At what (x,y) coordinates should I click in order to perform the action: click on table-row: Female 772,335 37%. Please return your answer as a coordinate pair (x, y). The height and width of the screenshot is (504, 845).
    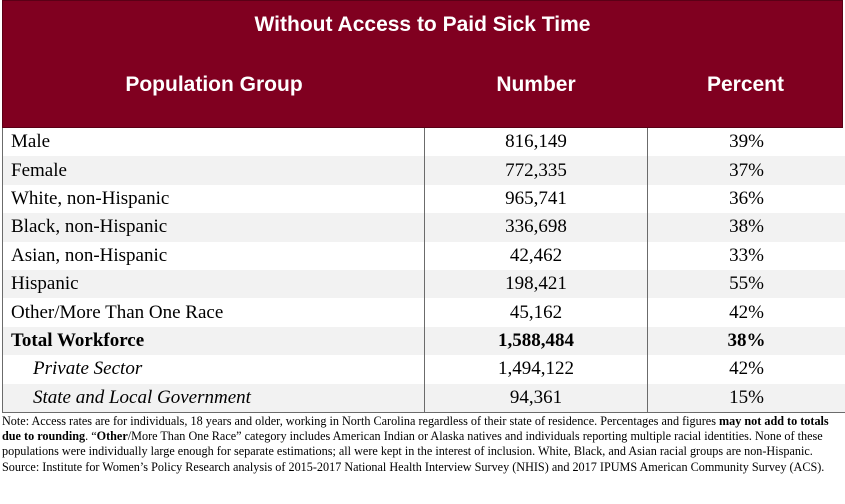
    Looking at the image, I should click on (423, 170).